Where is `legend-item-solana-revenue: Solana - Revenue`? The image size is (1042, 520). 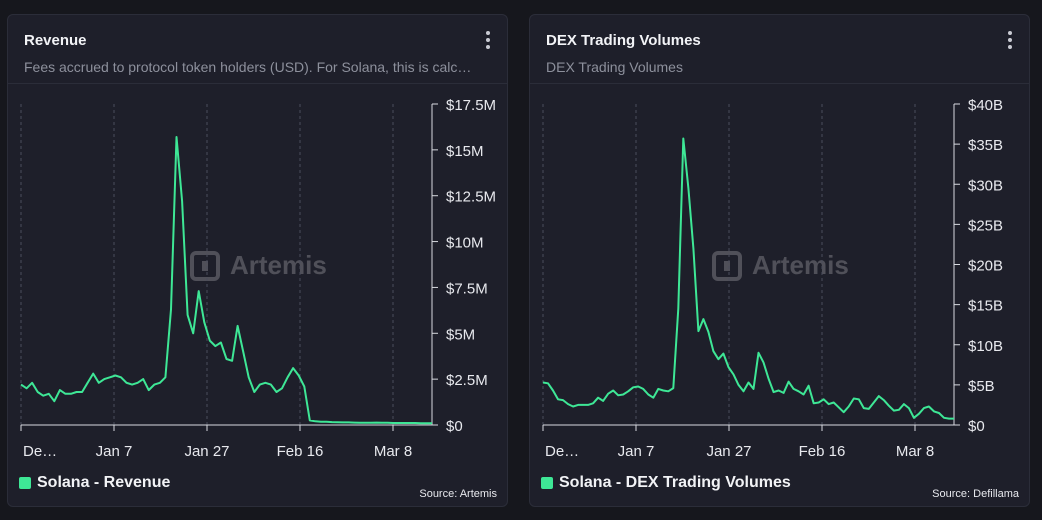 legend-item-solana-revenue: Solana - Revenue is located at coordinates (94, 483).